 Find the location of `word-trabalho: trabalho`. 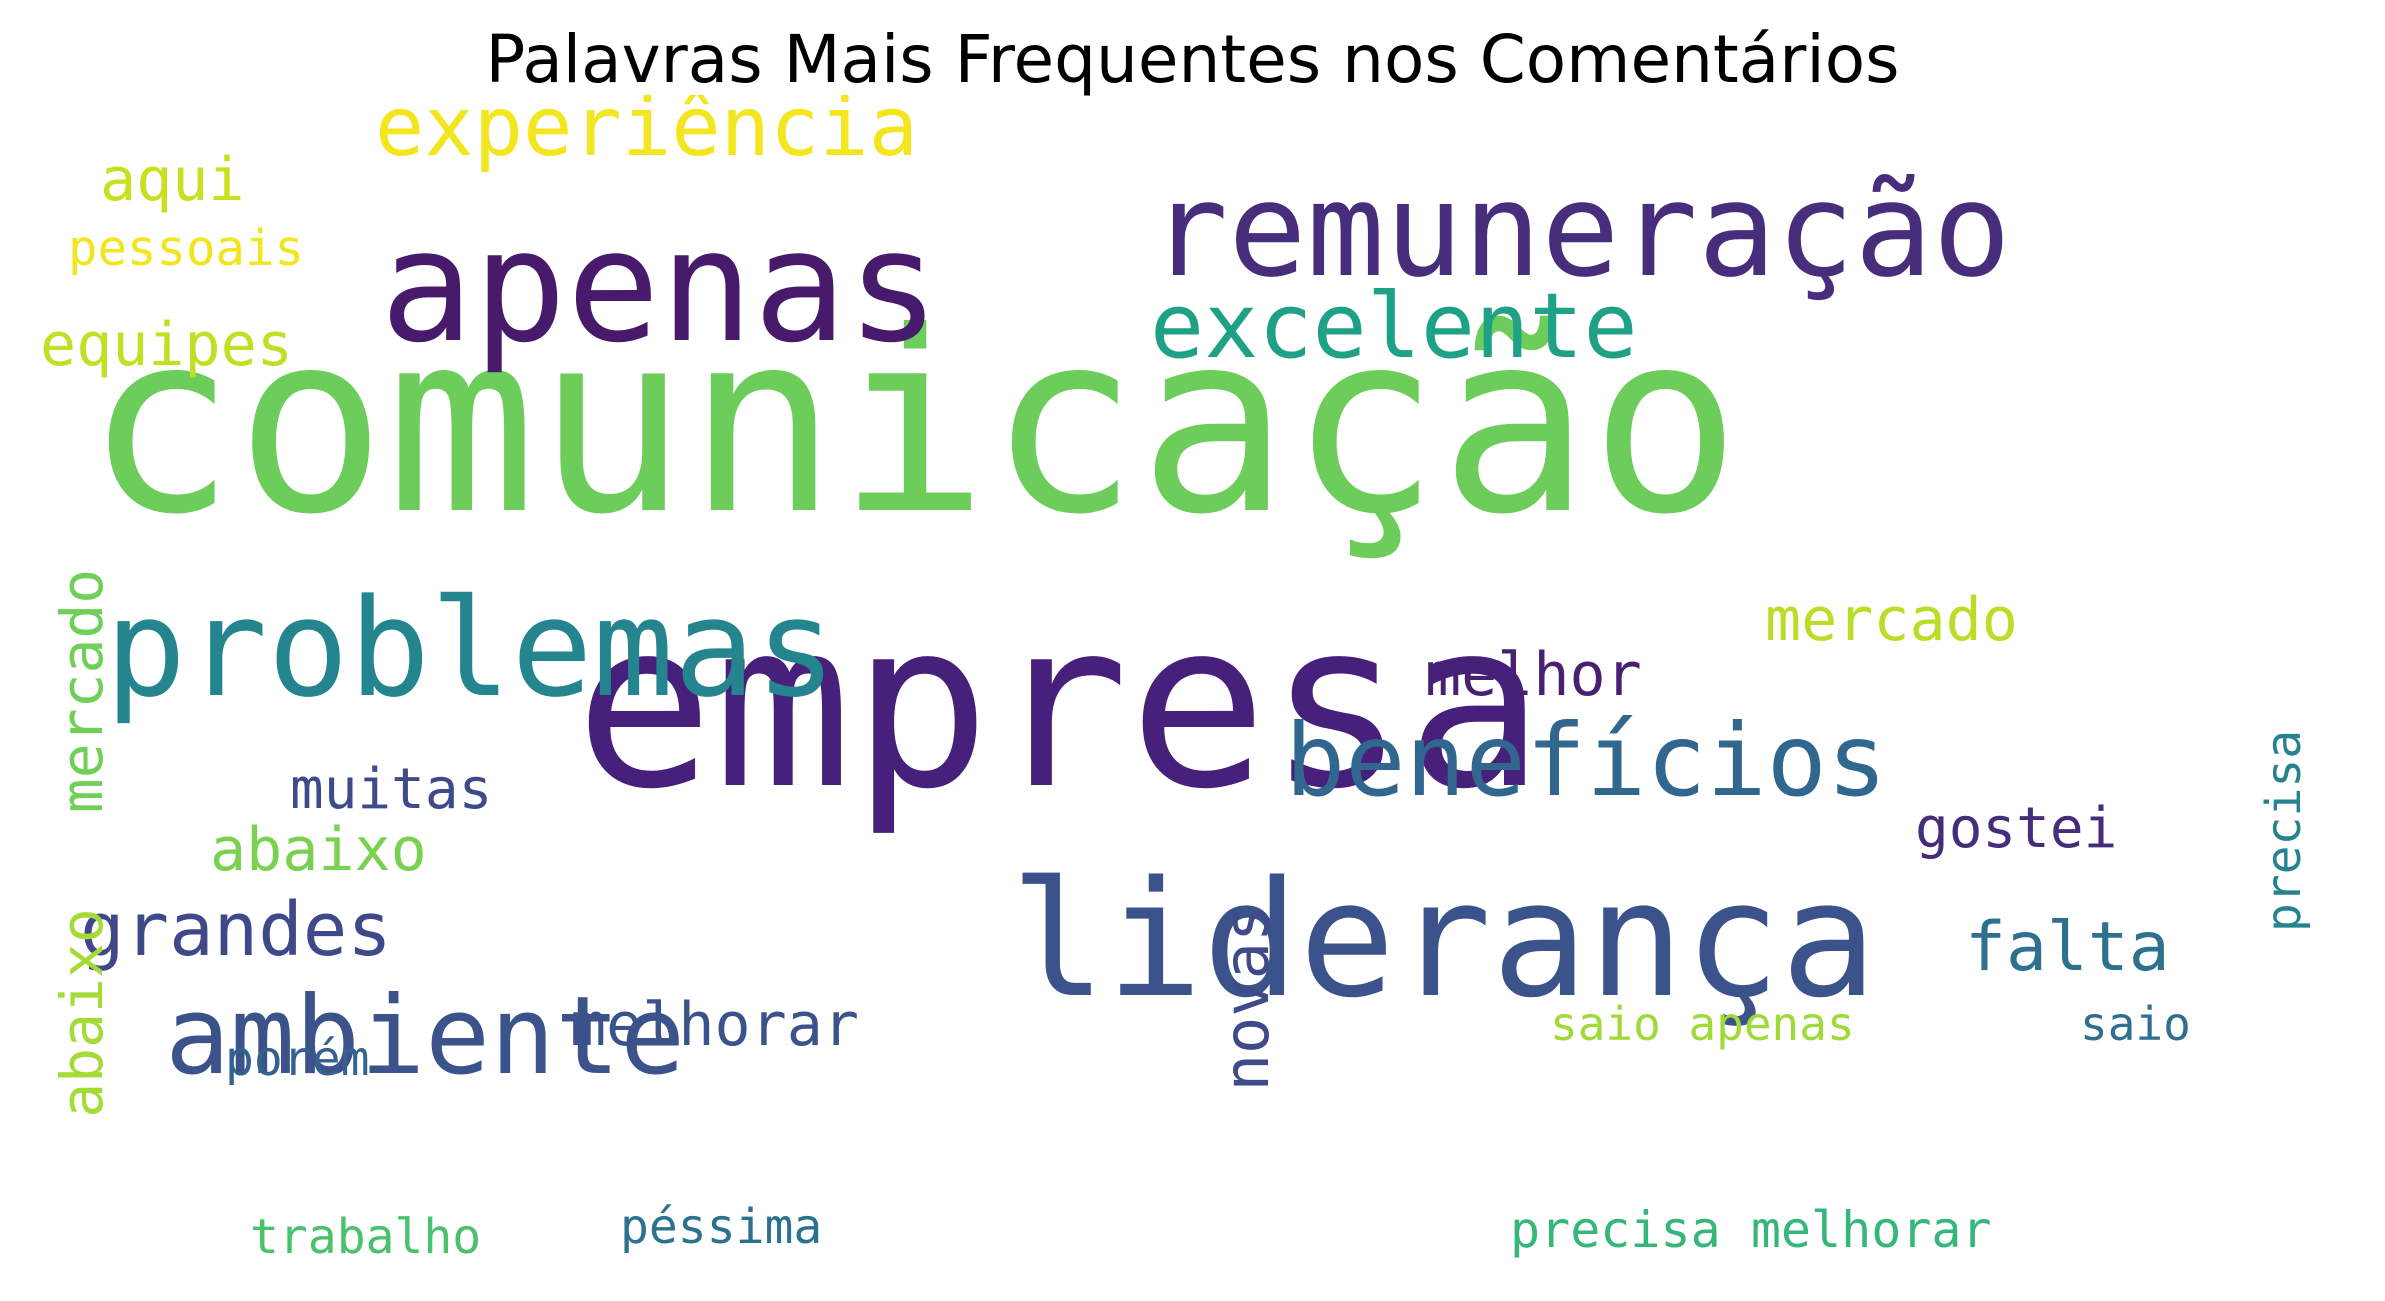

word-trabalho: trabalho is located at coordinates (365, 1237).